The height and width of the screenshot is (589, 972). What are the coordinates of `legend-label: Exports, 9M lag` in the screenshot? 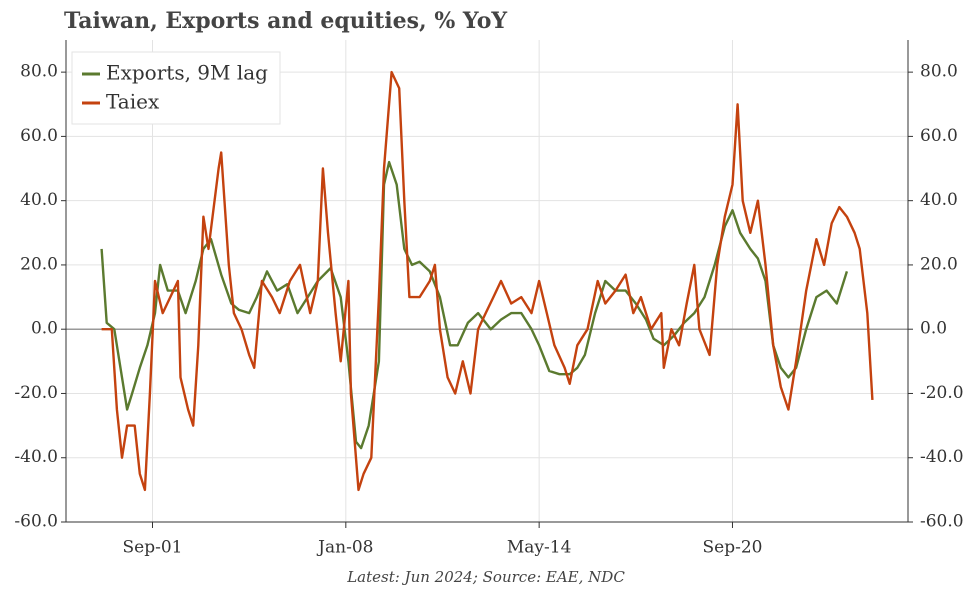 It's located at (187, 73).